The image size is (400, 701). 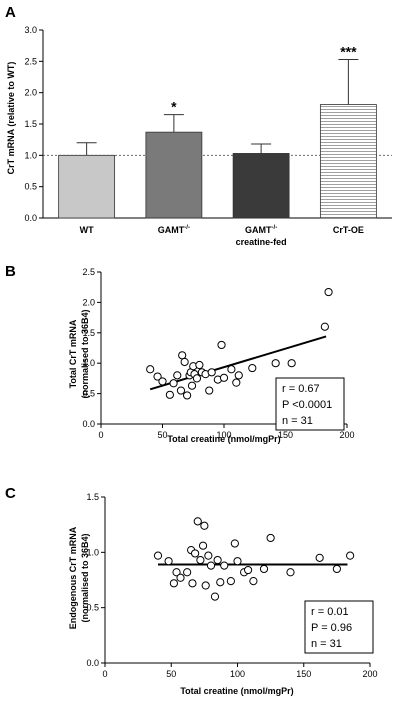 What do you see at coordinates (88, 302) in the screenshot?
I see `panel-b-ytick-label: 2.0` at bounding box center [88, 302].